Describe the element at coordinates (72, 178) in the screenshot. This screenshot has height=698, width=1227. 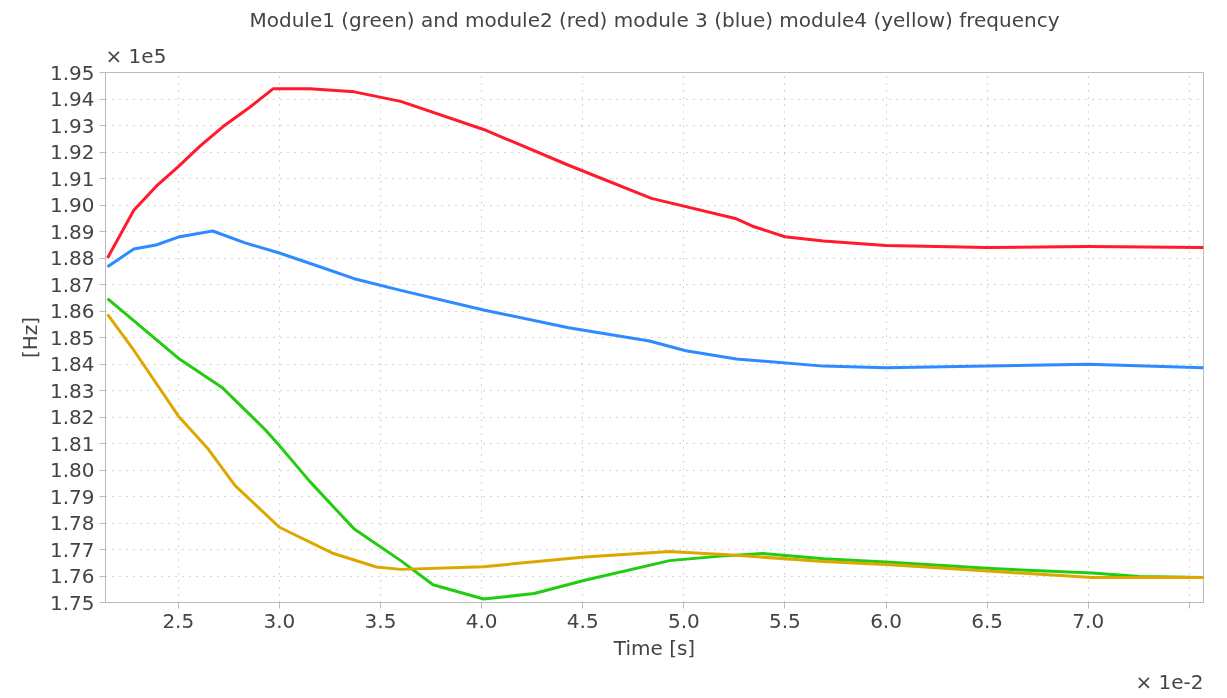
I see `y-tick-label: 1.91` at that location.